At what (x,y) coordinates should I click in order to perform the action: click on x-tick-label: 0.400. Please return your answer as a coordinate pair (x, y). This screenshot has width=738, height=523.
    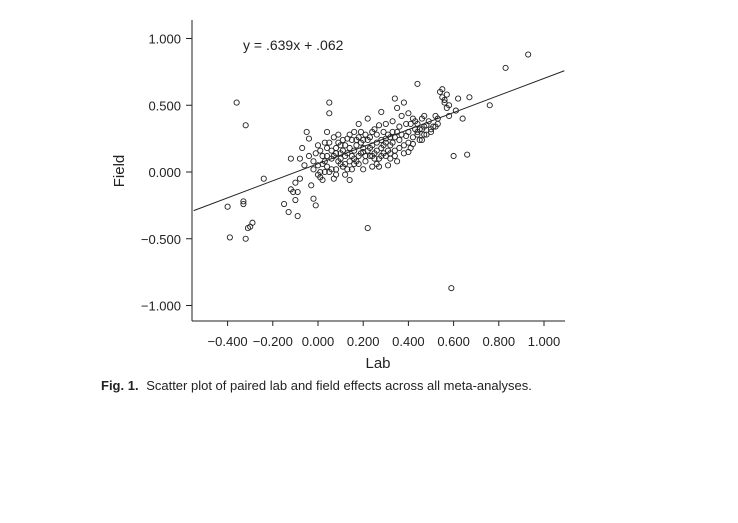
    Looking at the image, I should click on (408, 341).